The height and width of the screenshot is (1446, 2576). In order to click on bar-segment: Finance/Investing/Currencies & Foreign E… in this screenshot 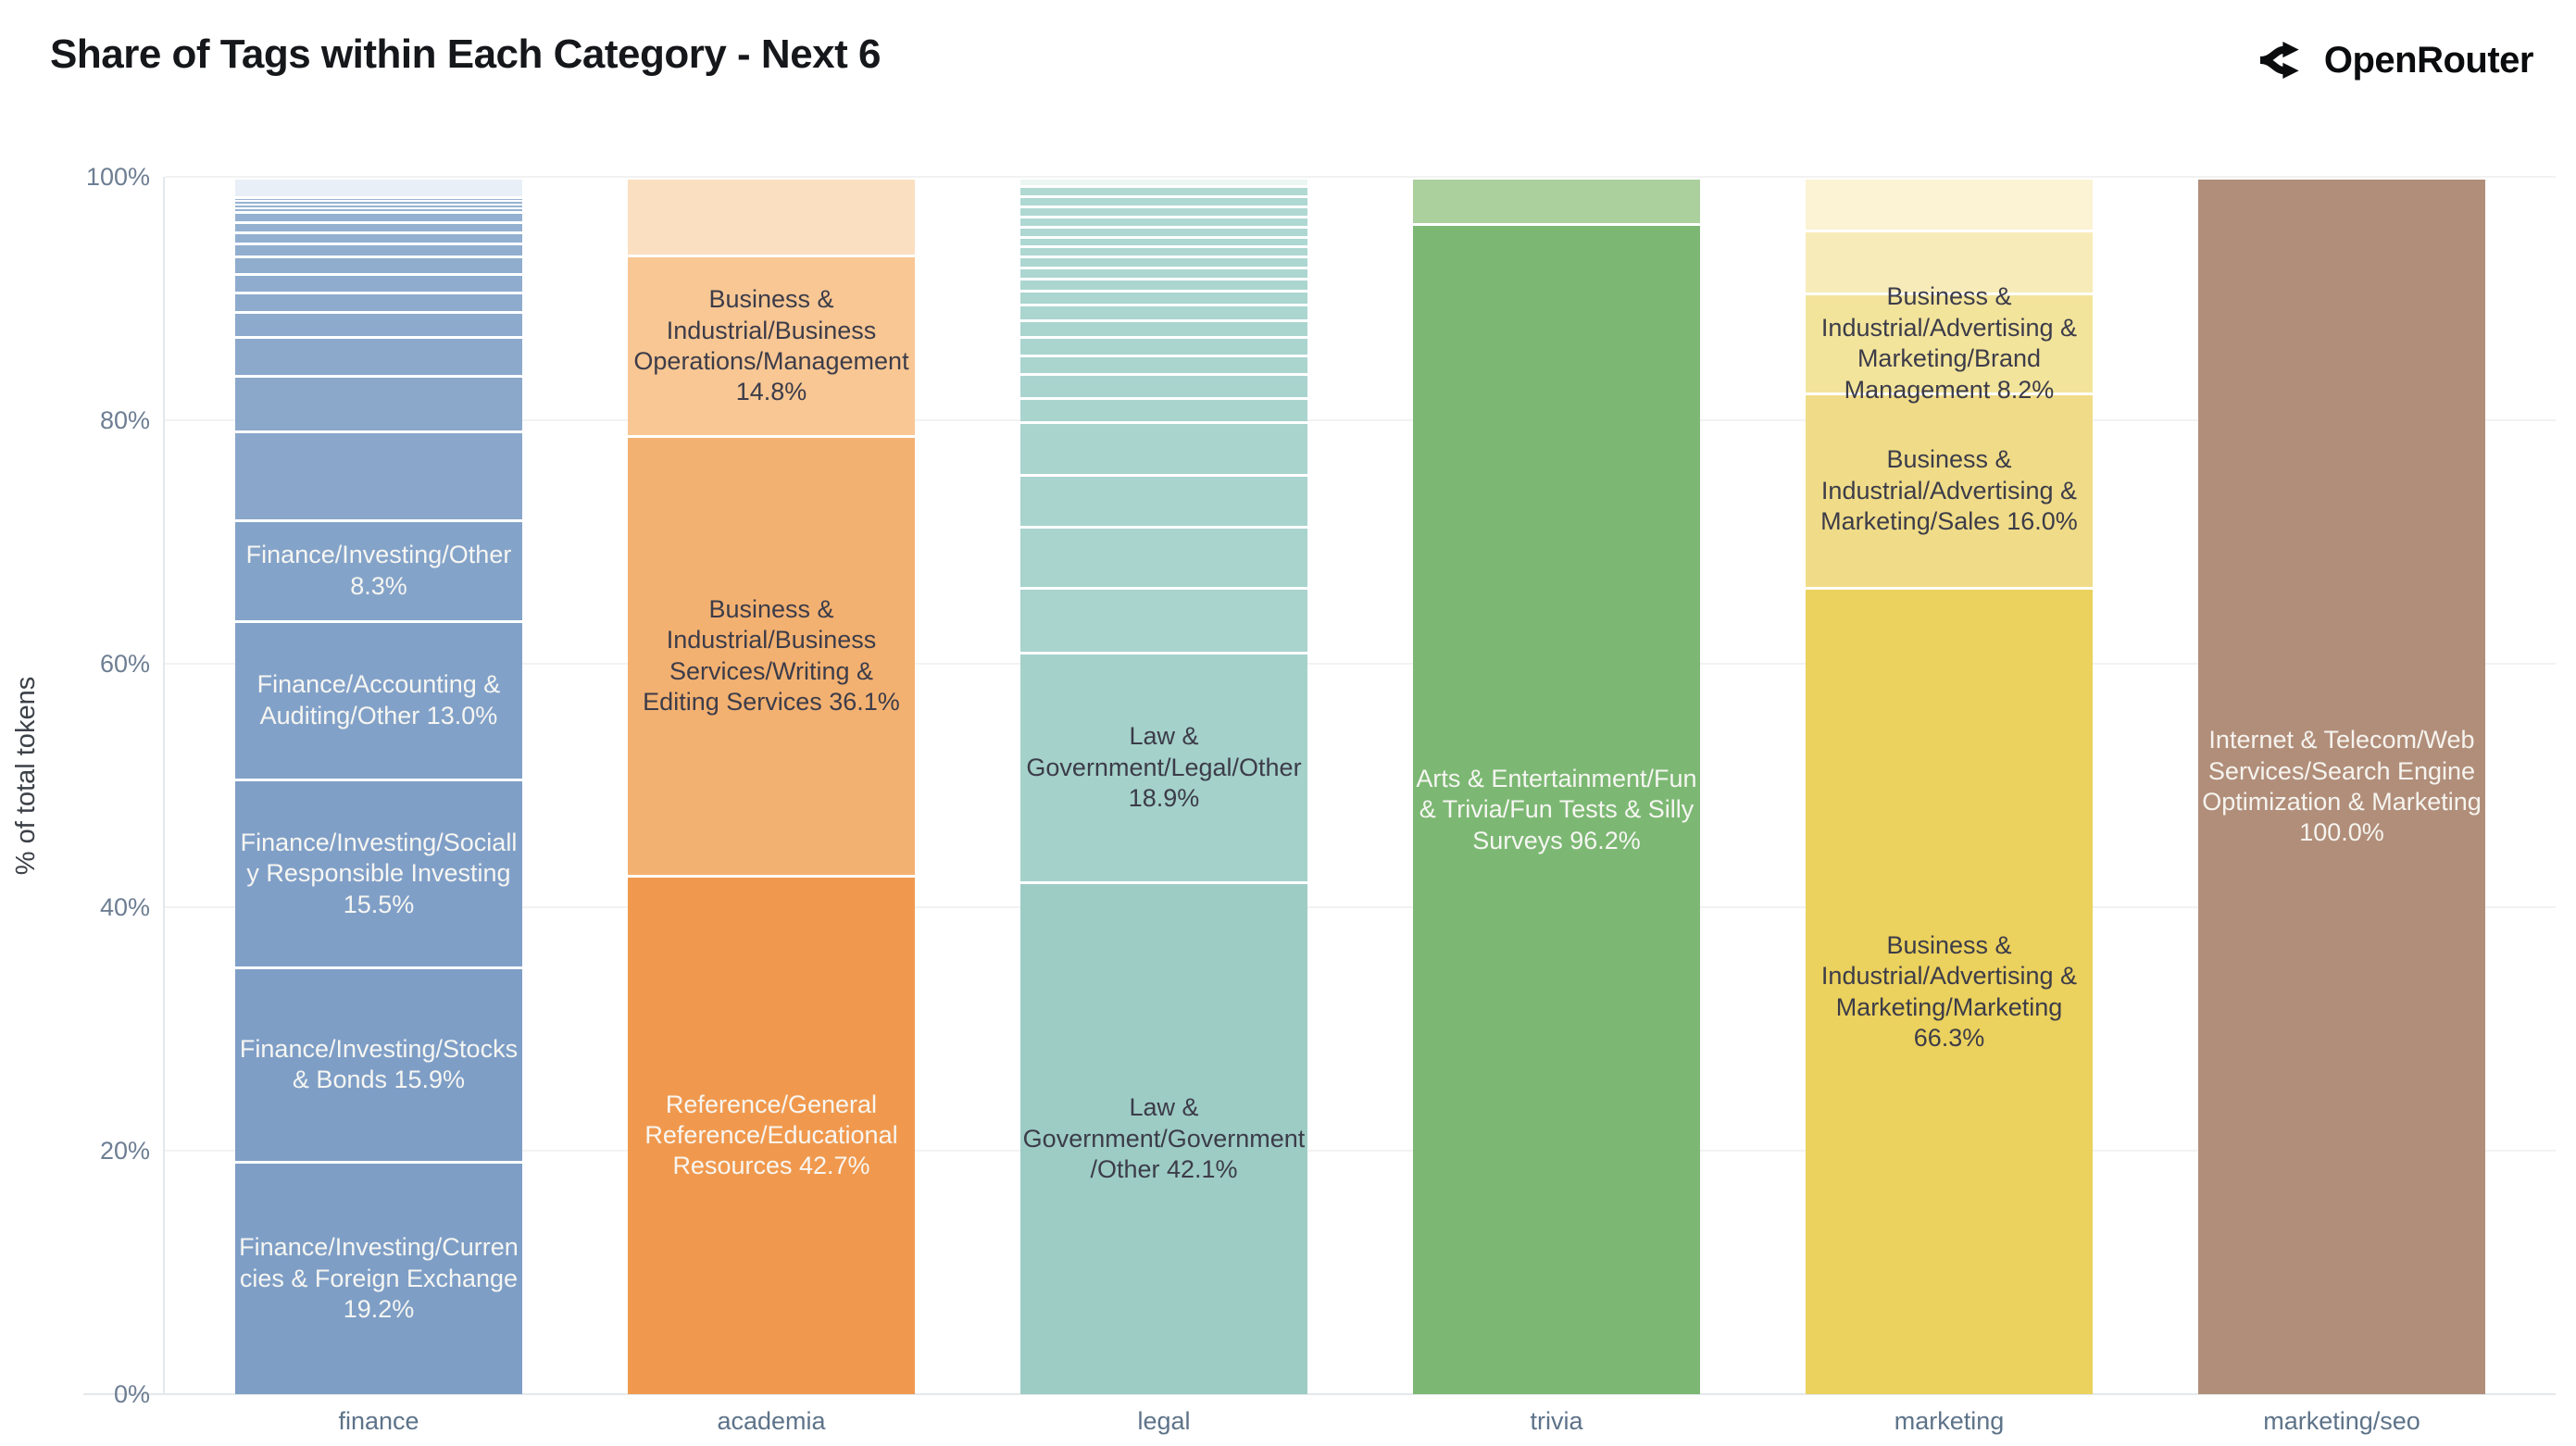, I will do `click(379, 1278)`.